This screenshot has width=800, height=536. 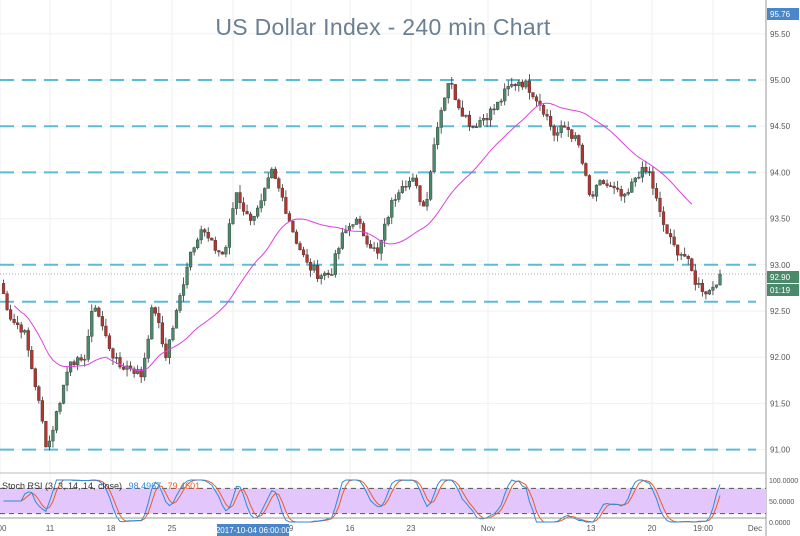 I want to click on price-axis, so click(x=783, y=268).